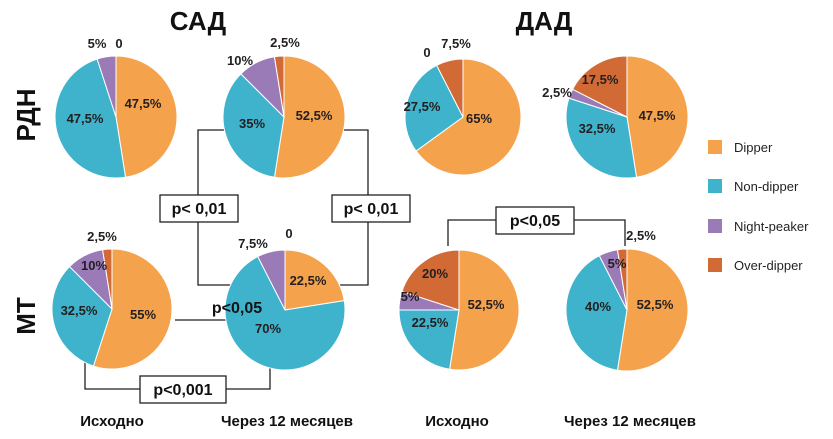 Image resolution: width=833 pixels, height=439 pixels. I want to click on pie-7: 52,5% 22,5% 5%20%, so click(459, 310).